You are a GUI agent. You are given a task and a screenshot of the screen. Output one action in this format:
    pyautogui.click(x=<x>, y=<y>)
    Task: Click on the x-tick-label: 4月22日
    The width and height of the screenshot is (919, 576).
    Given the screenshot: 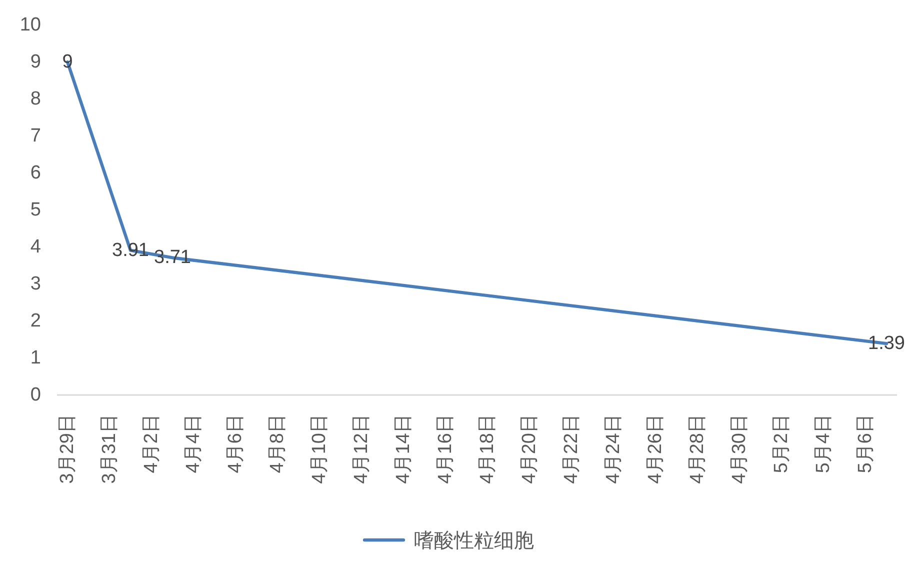 What is the action you would take?
    pyautogui.click(x=571, y=449)
    